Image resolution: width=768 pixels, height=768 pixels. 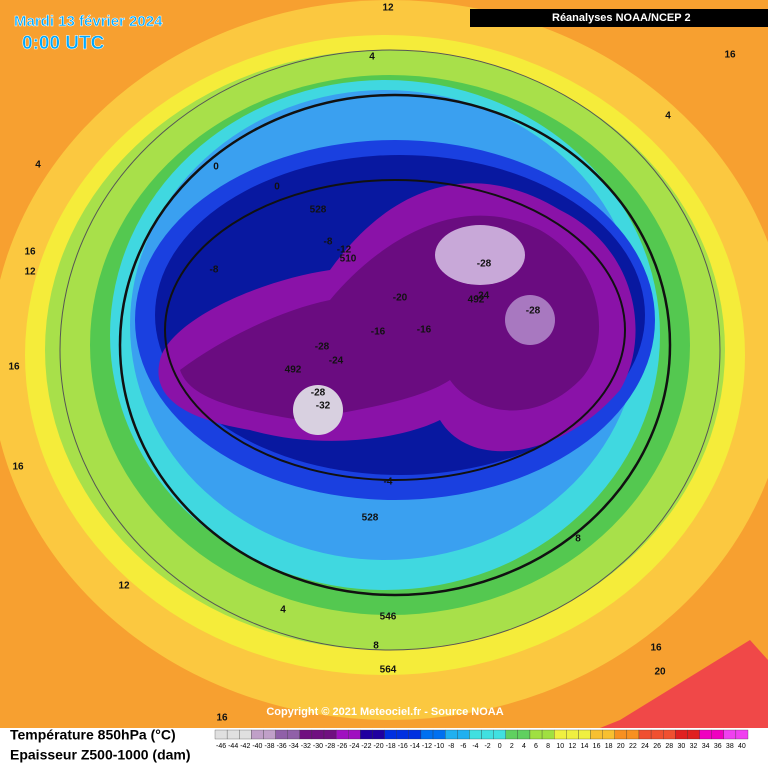 What do you see at coordinates (706, 746) in the screenshot?
I see `scale-label: 34` at bounding box center [706, 746].